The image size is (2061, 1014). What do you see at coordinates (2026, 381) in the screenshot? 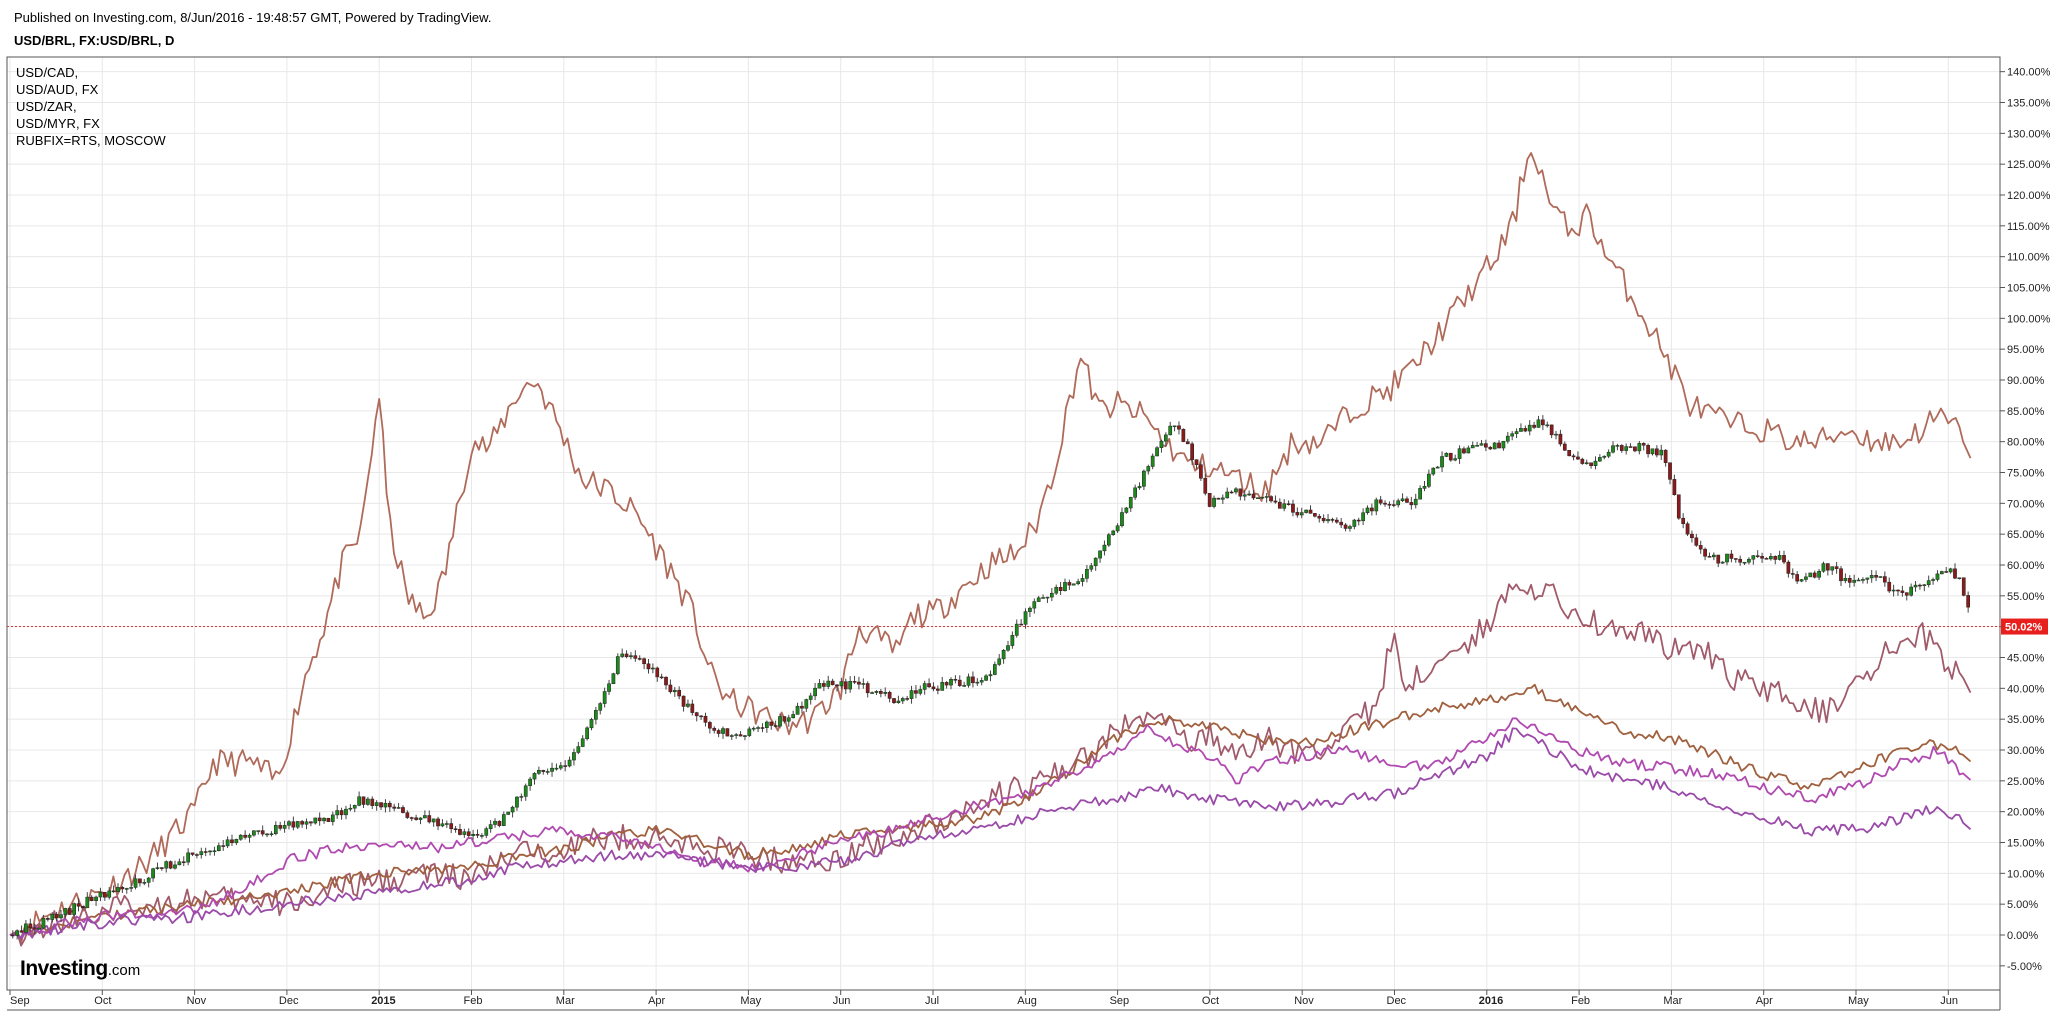
I see `y-tick-label: 90.00%` at bounding box center [2026, 381].